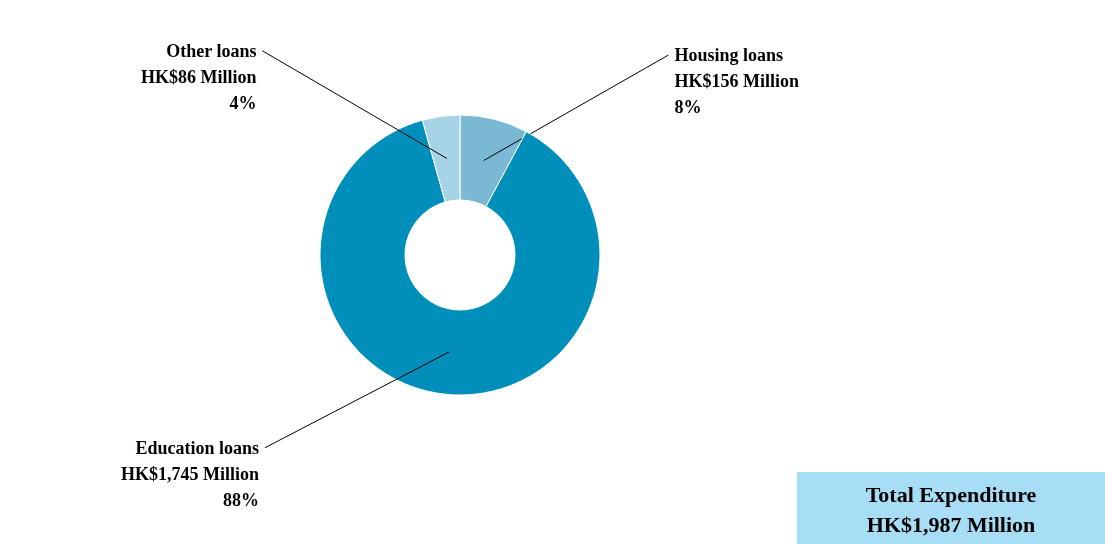  Describe the element at coordinates (189, 486) in the screenshot. I see `data-label: HK$1,745 Million 88%` at that location.